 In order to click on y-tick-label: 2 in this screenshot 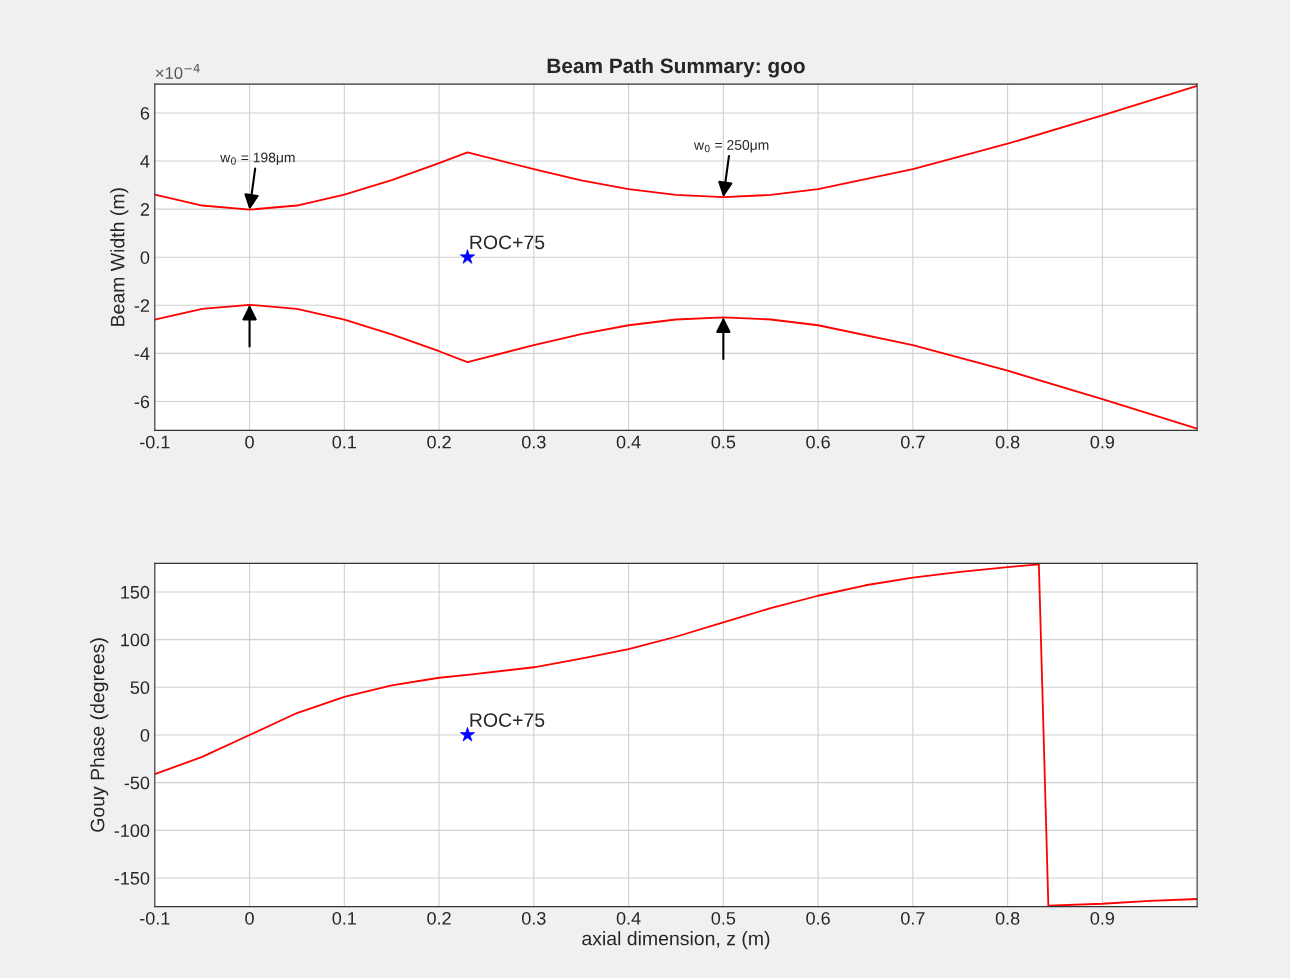, I will do `click(145, 209)`.